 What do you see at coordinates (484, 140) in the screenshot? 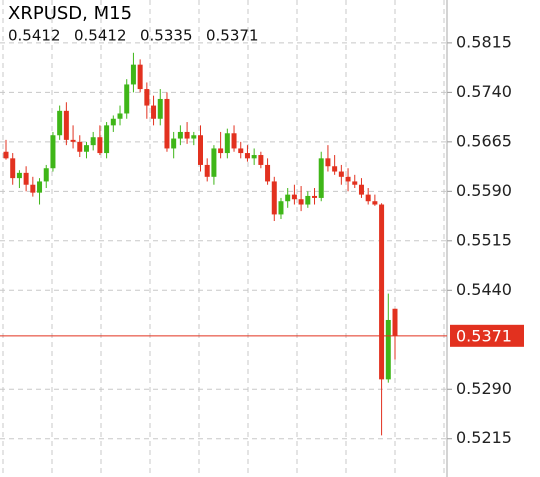
I see `y-tick-label: 0.5665` at bounding box center [484, 140].